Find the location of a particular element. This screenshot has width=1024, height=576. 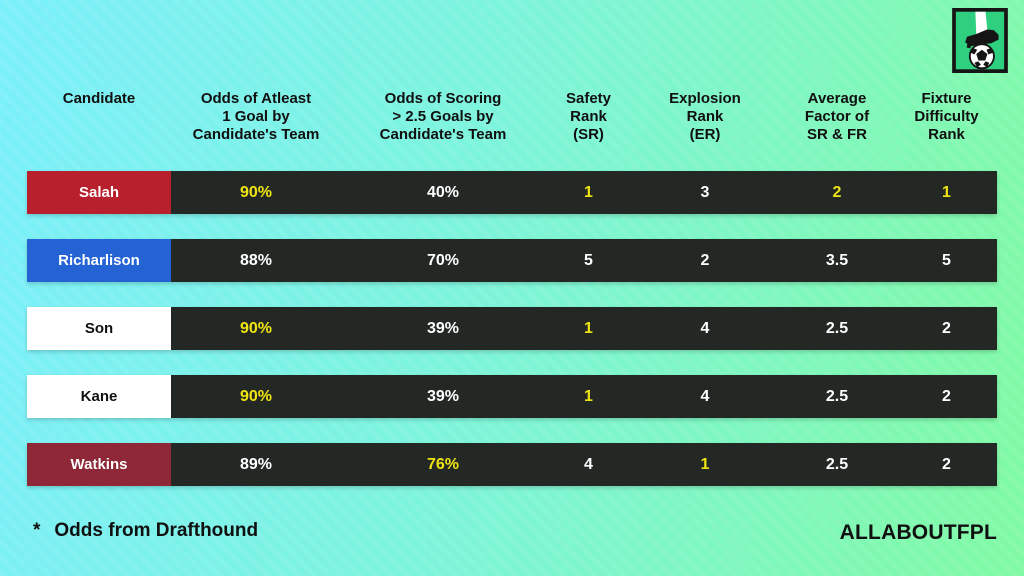

header-average-factor: Average Factor of SR & FR is located at coordinates (837, 116).